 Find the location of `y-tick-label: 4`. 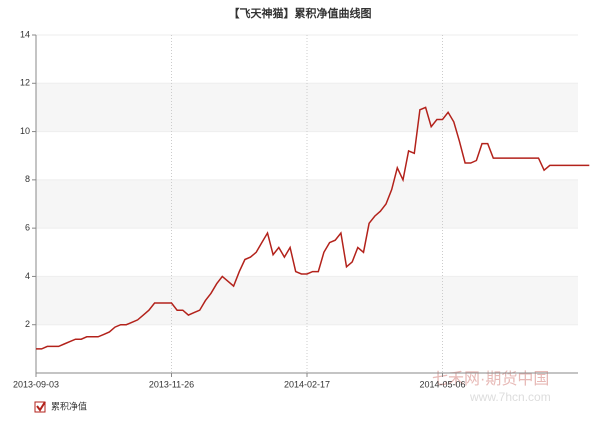

y-tick-label: 4 is located at coordinates (27, 276).